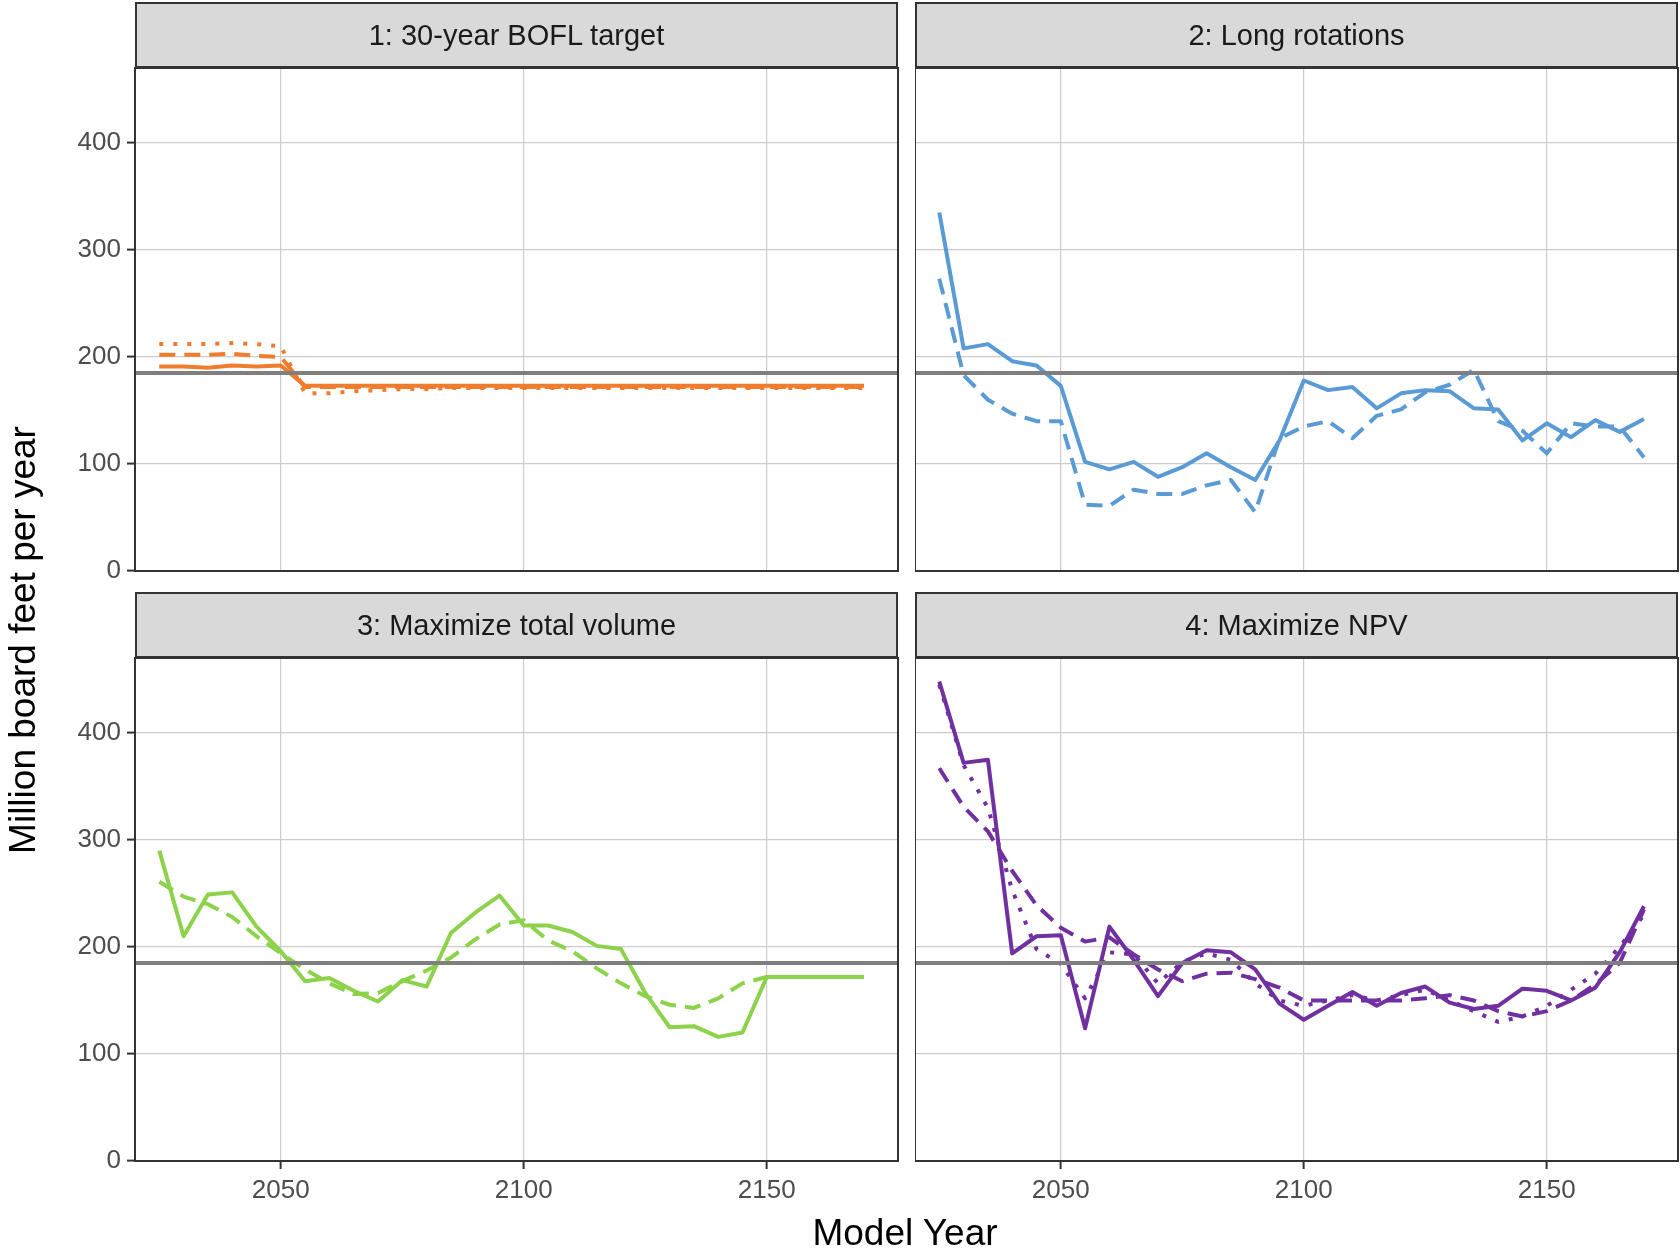 The height and width of the screenshot is (1260, 1680). What do you see at coordinates (905, 1233) in the screenshot?
I see `x-axis-title: Model Year` at bounding box center [905, 1233].